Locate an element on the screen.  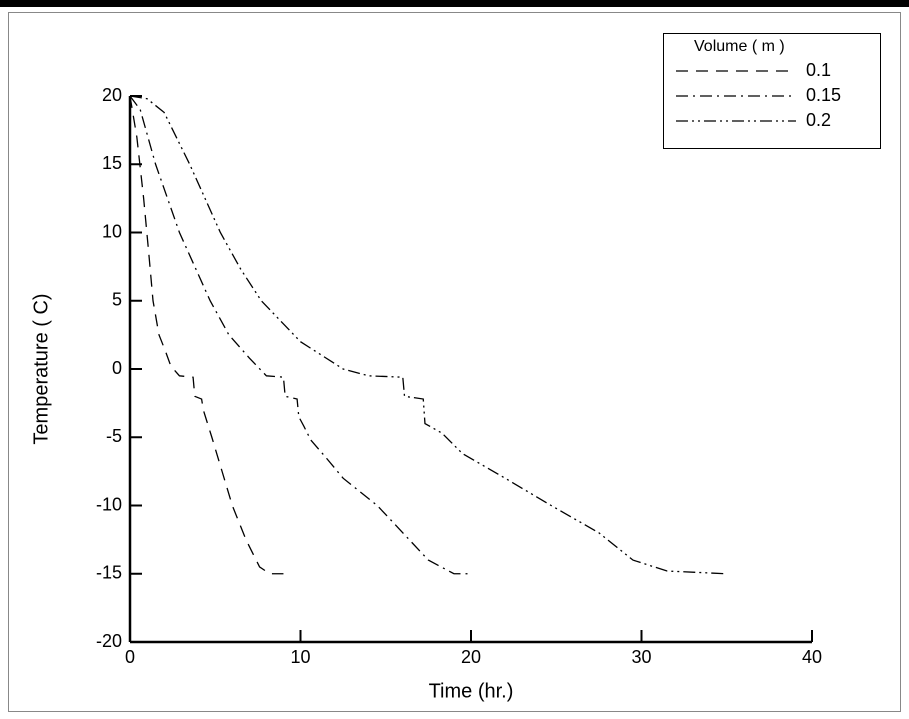
x-tick-label: 20 is located at coordinates (471, 657).